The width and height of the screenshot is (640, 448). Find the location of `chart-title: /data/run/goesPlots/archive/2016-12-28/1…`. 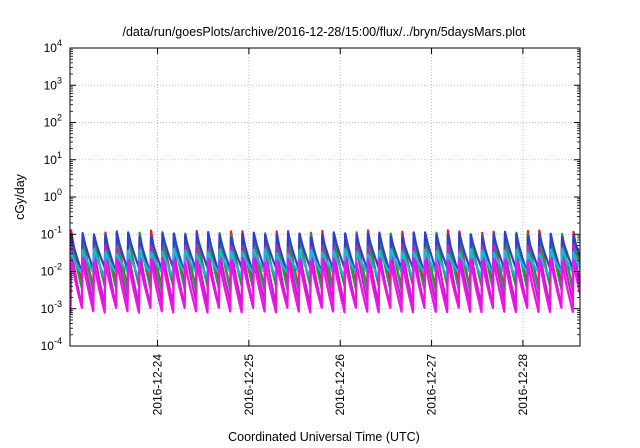

chart-title: /data/run/goesPlots/archive/2016-12-28/1… is located at coordinates (324, 32).